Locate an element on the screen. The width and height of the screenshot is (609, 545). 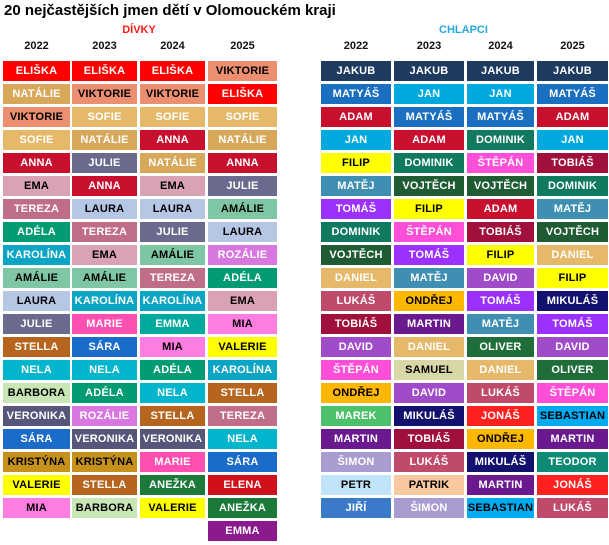
name-cell: ŠIMON is located at coordinates (429, 508).